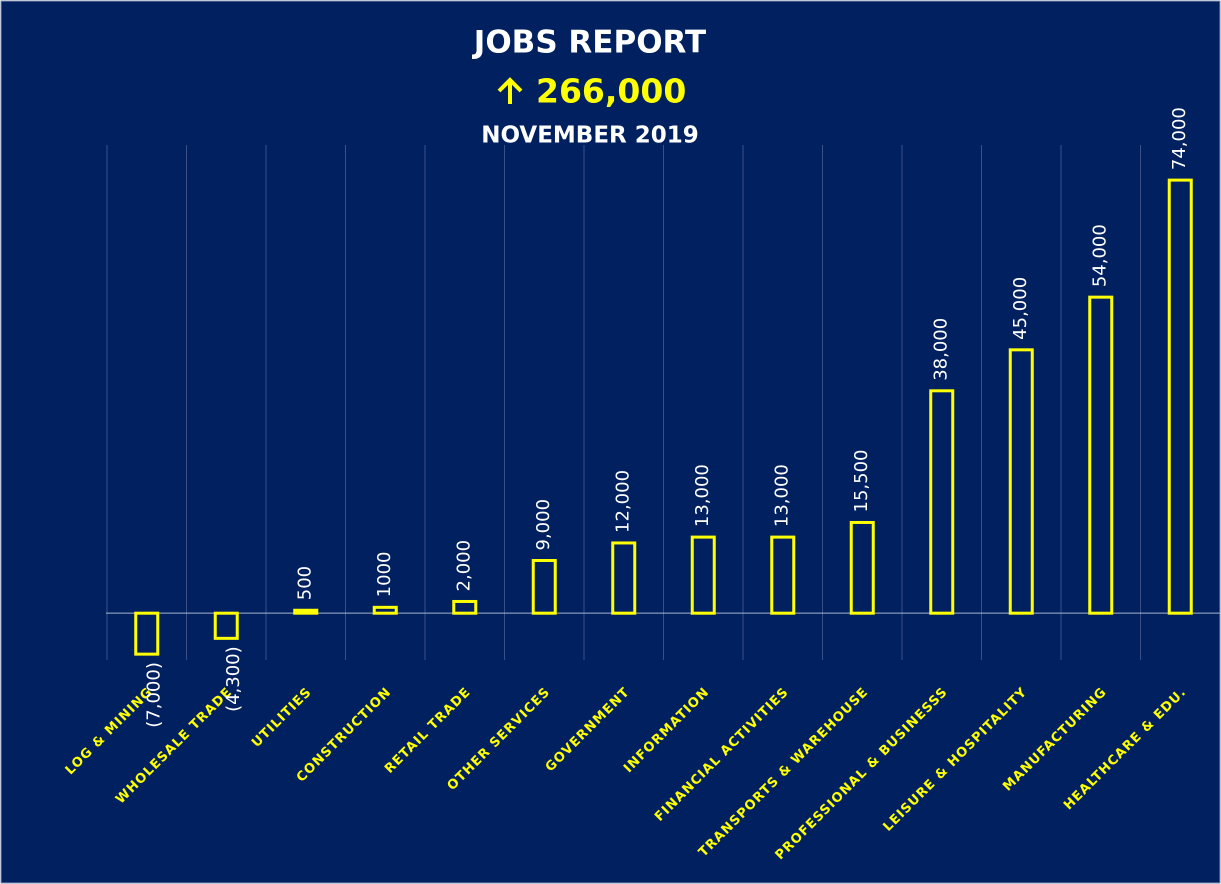 The width and height of the screenshot is (1221, 884). Describe the element at coordinates (1100, 255) in the screenshot. I see `value-label: 54,000` at that location.